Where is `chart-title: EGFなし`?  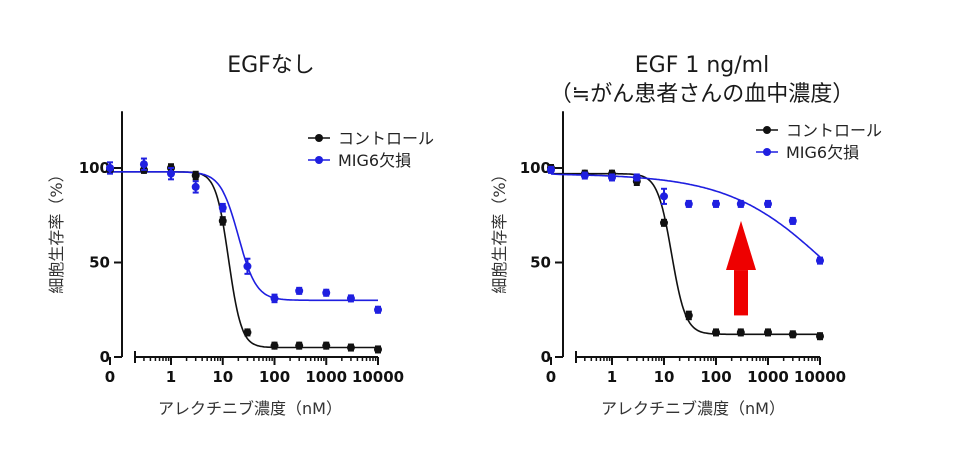 chart-title: EGFなし is located at coordinates (271, 65).